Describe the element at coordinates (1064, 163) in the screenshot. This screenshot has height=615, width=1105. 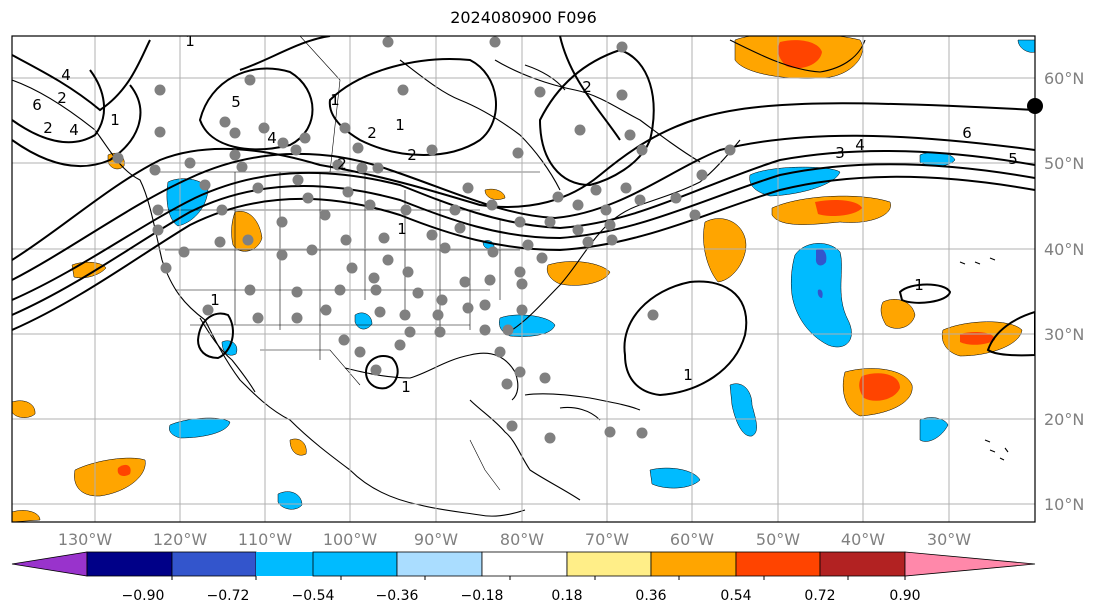
I see `map-label: 50°N` at that location.